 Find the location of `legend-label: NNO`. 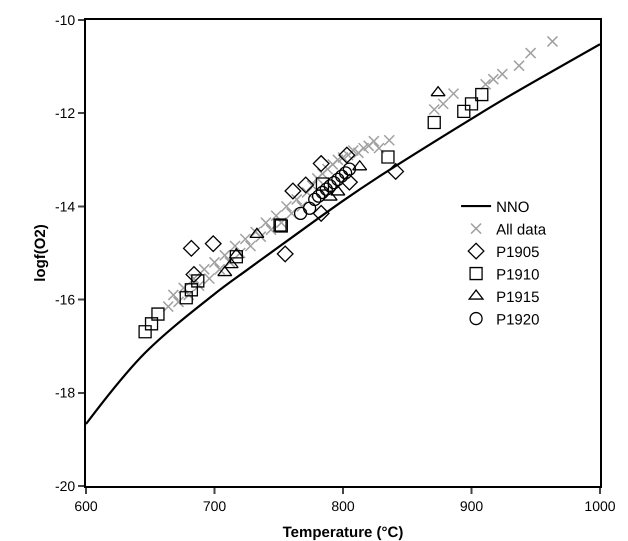

legend-label: NNO is located at coordinates (513, 207).